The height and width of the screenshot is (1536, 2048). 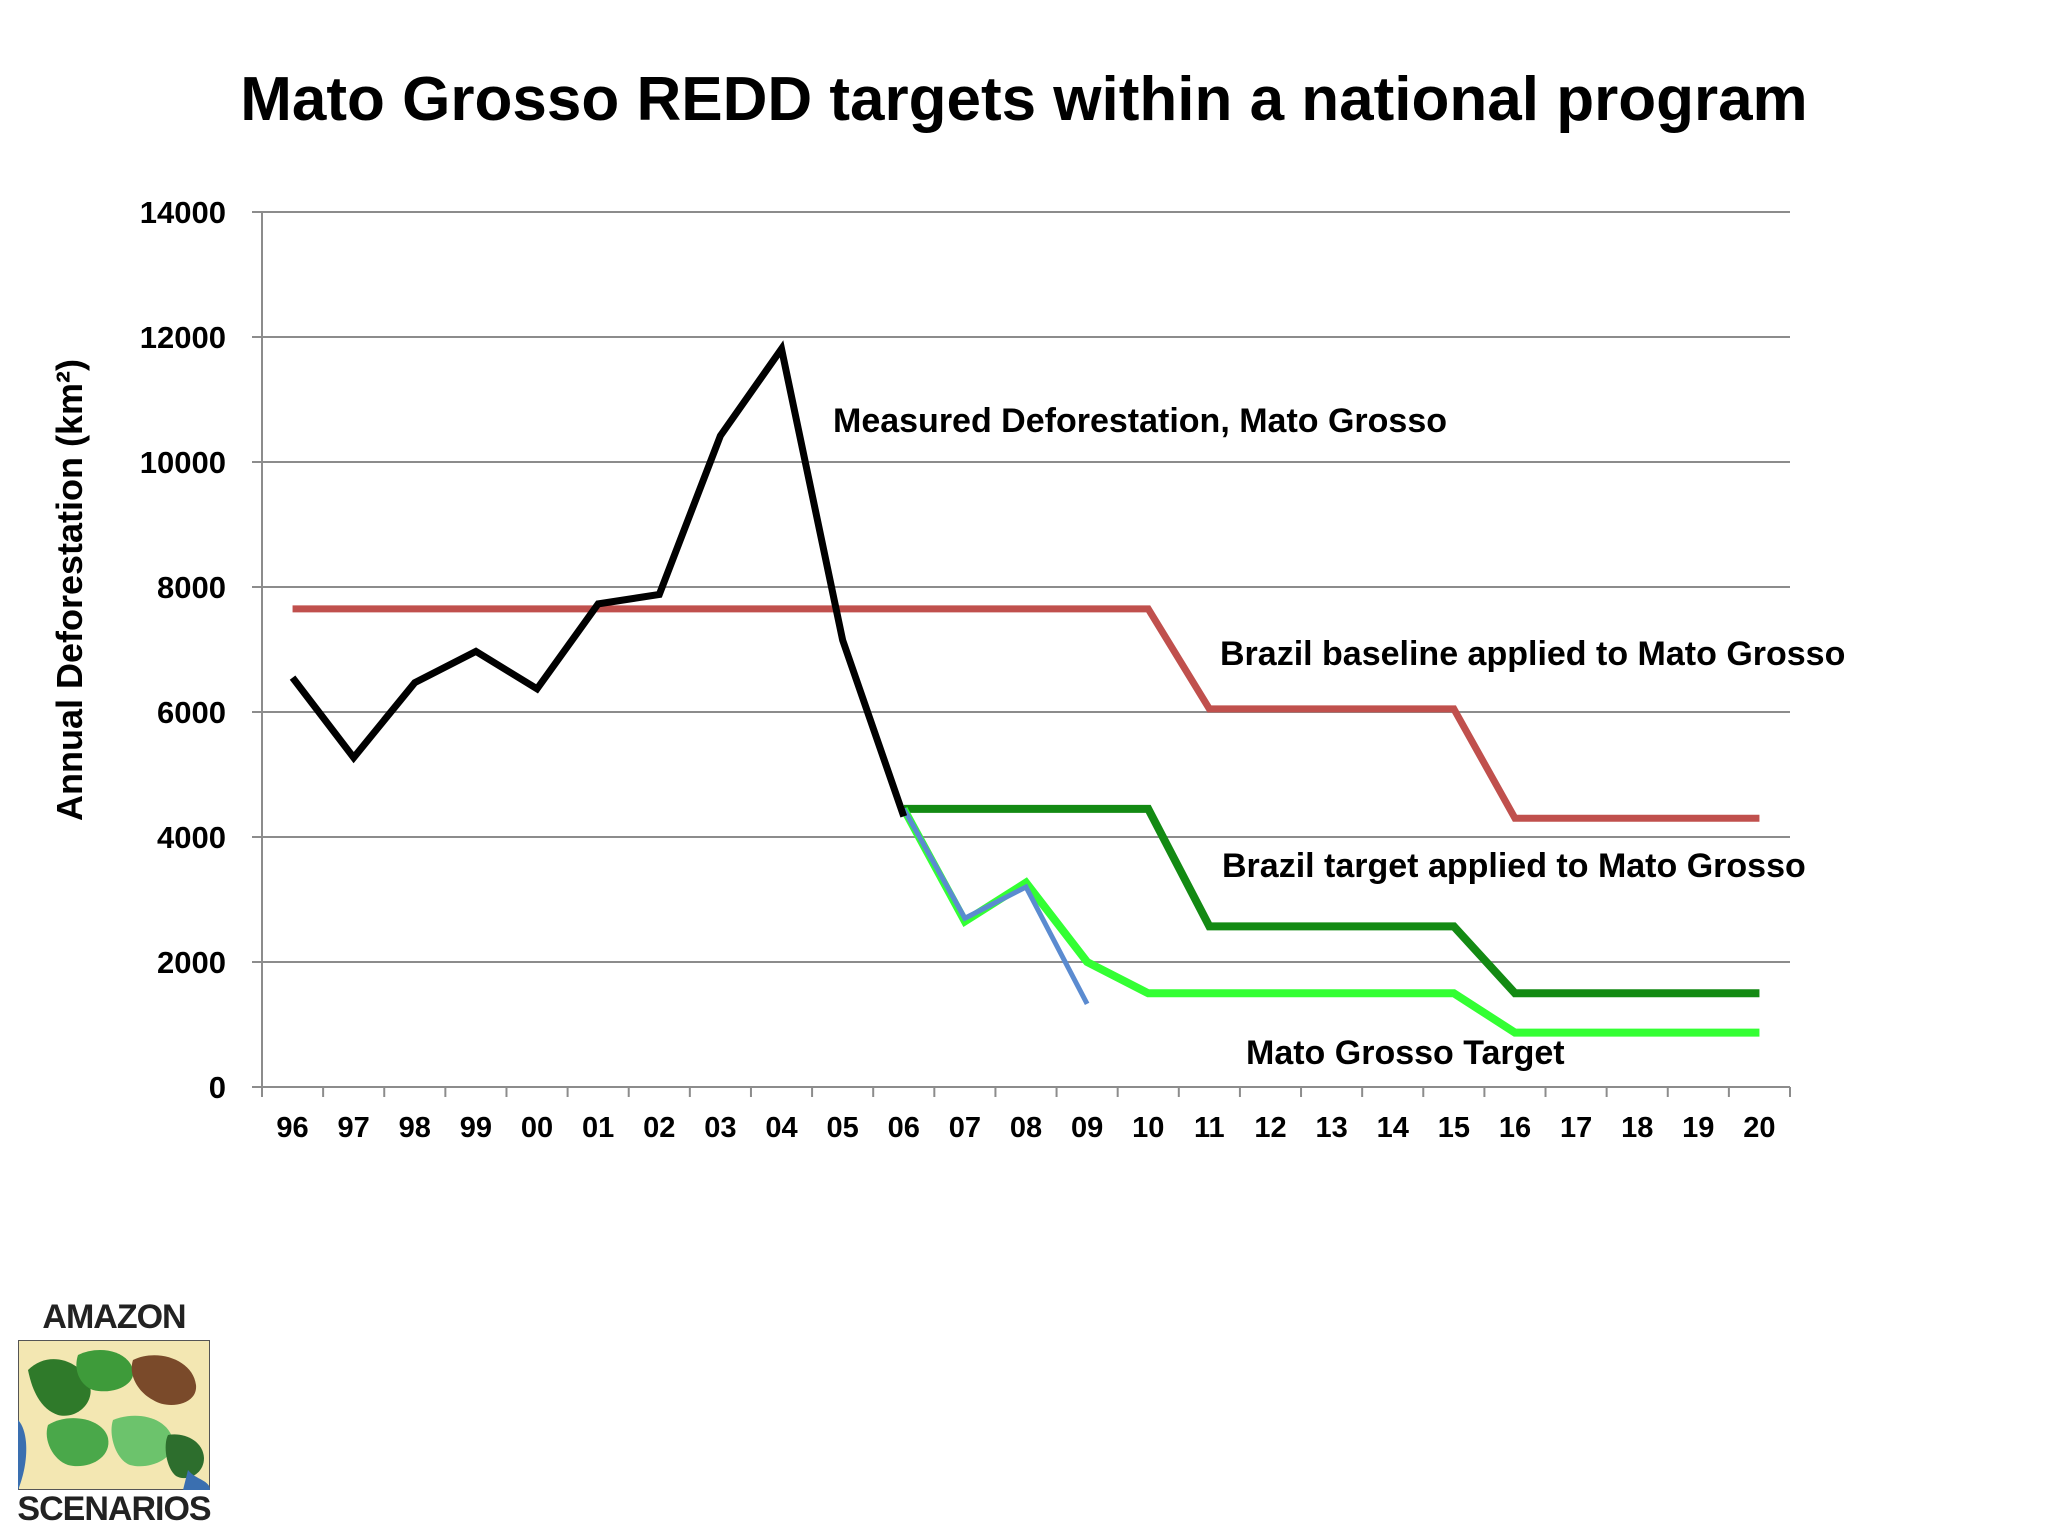 What do you see at coordinates (1698, 1128) in the screenshot?
I see `x-tick-label: 19` at bounding box center [1698, 1128].